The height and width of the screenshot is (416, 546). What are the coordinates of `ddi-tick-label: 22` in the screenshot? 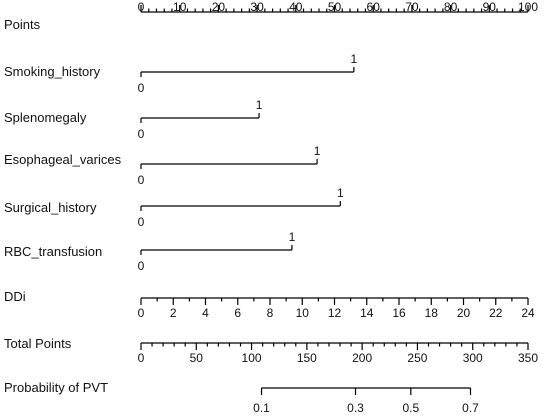 It's located at (496, 313).